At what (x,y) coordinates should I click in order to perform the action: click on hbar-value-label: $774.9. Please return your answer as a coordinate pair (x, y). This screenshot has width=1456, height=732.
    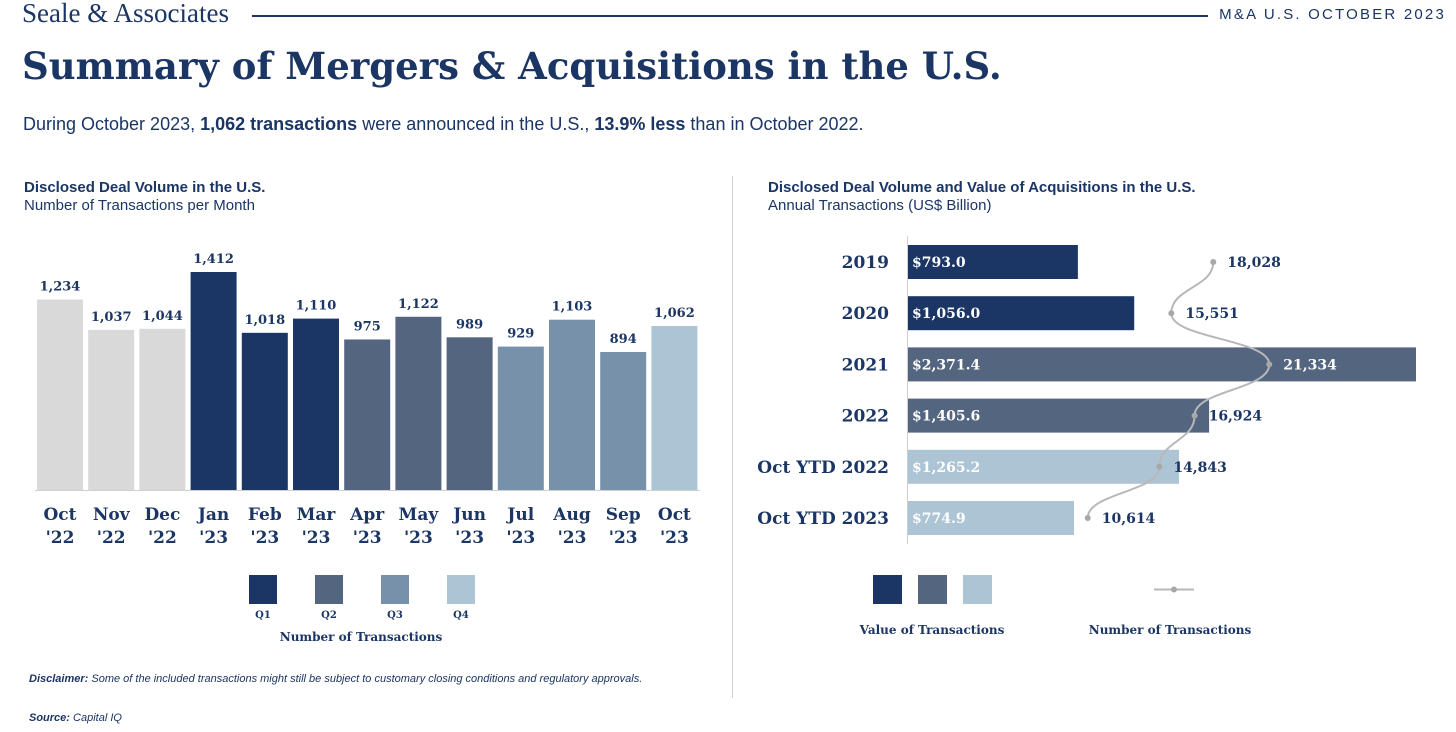
    Looking at the image, I should click on (939, 519).